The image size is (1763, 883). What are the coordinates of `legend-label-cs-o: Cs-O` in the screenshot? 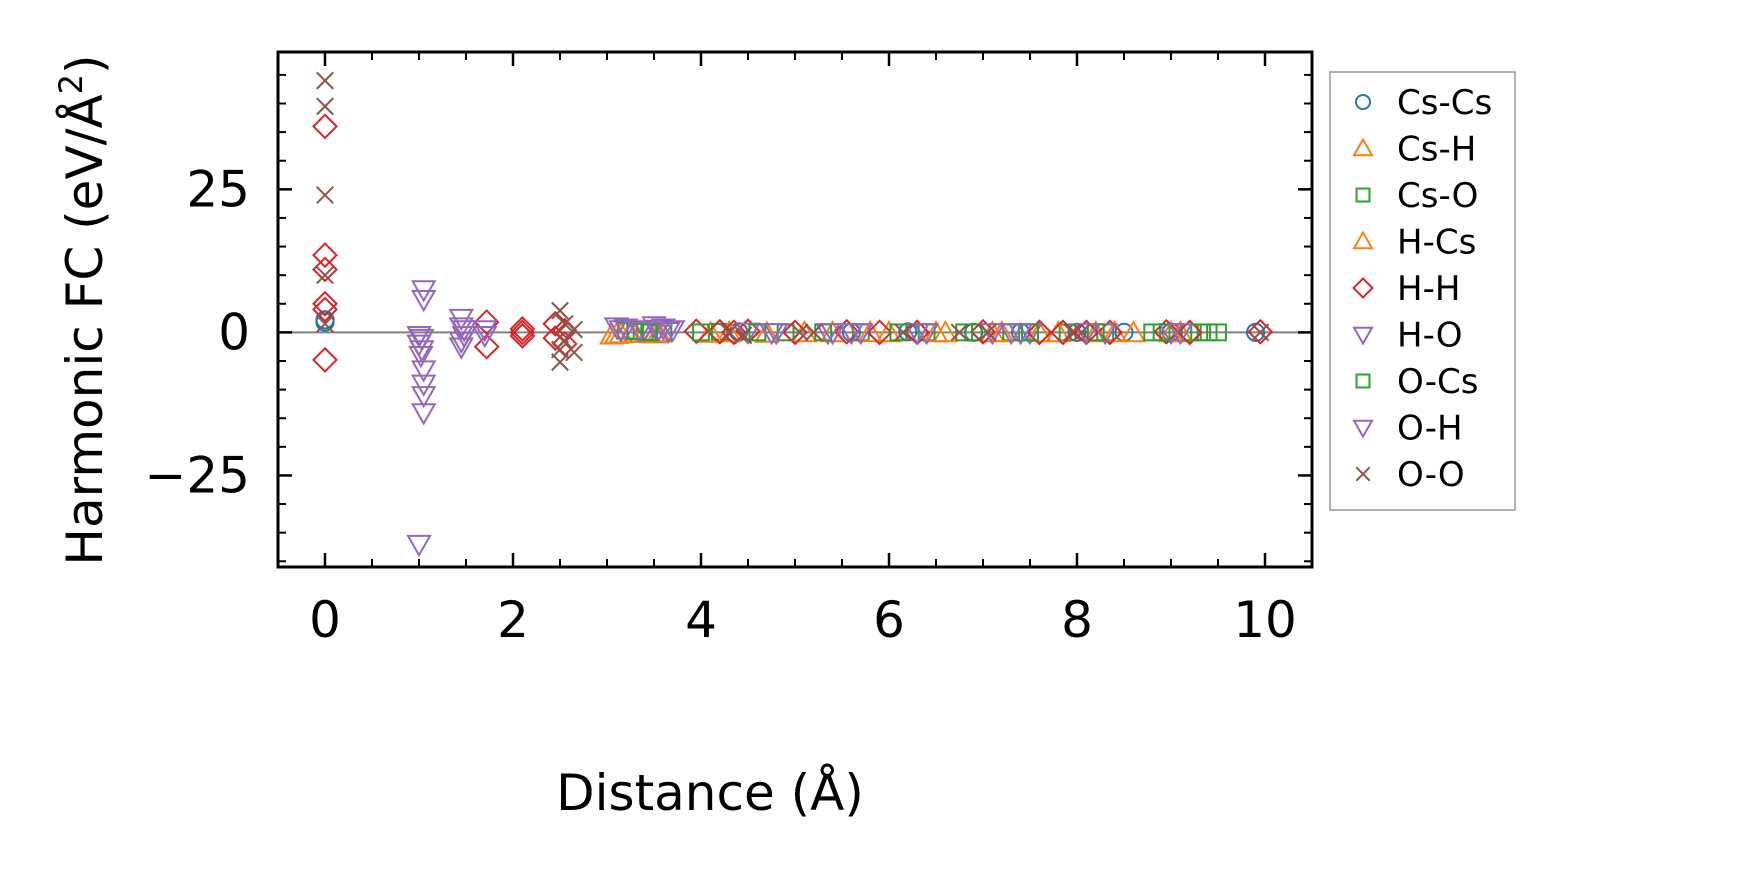 It's located at (1437, 196).